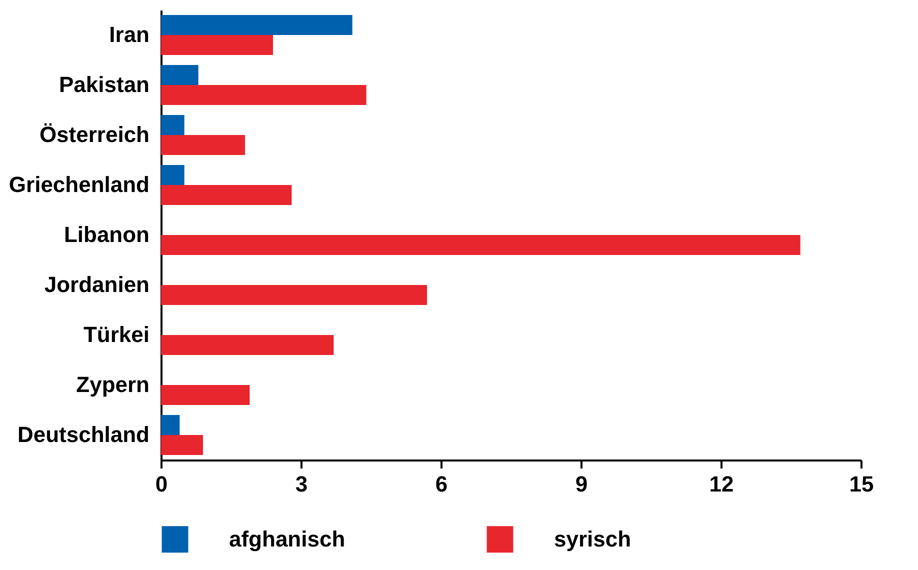 Image resolution: width=918 pixels, height=570 pixels. What do you see at coordinates (301, 484) in the screenshot?
I see `x-tick-label: 3` at bounding box center [301, 484].